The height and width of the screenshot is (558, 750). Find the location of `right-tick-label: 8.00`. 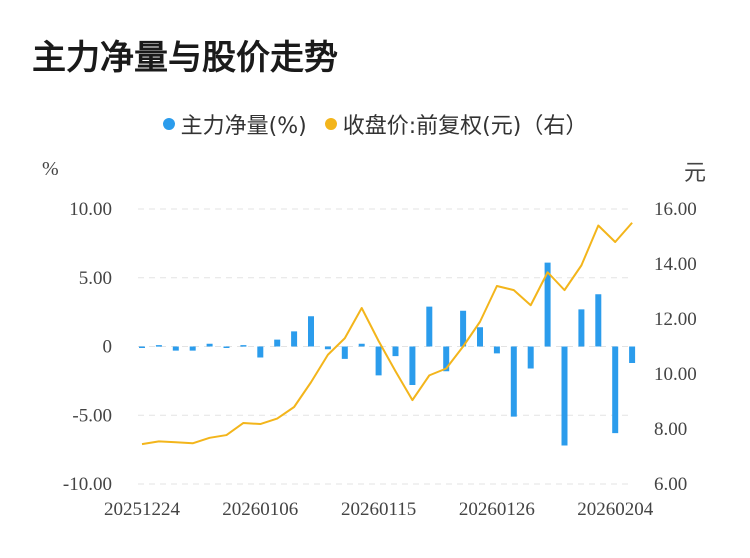

right-tick-label: 8.00 is located at coordinates (670, 429).